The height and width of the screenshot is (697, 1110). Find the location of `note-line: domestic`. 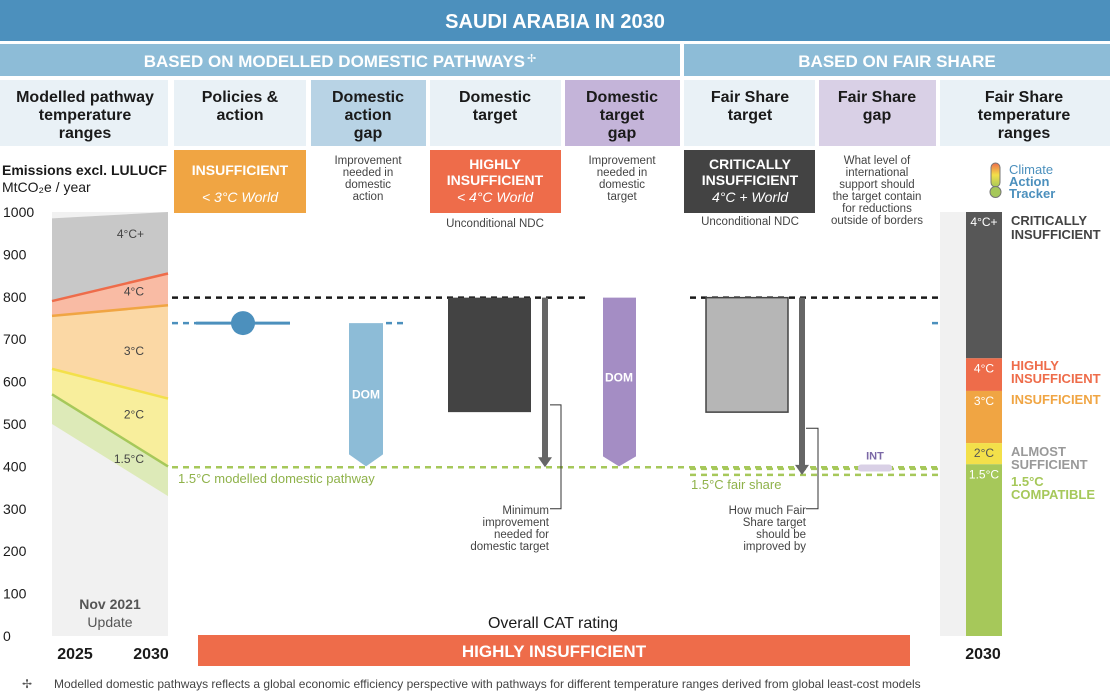

note-line: domestic is located at coordinates (368, 185).